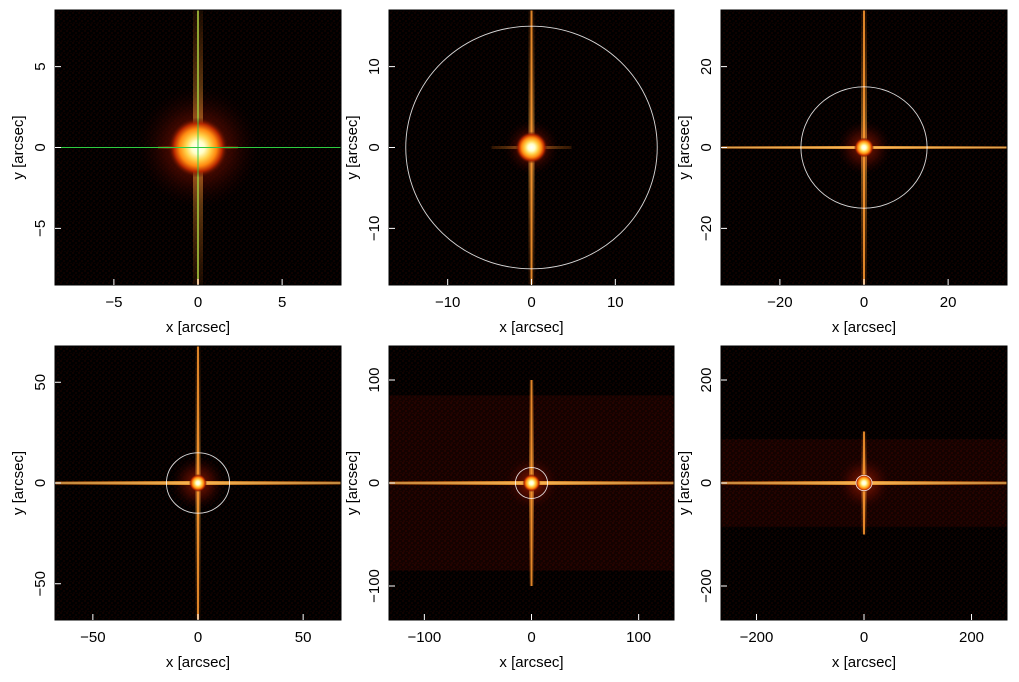 This screenshot has width=1019, height=682. Describe the element at coordinates (374, 66) in the screenshot. I see `y-tick-label: 10` at that location.